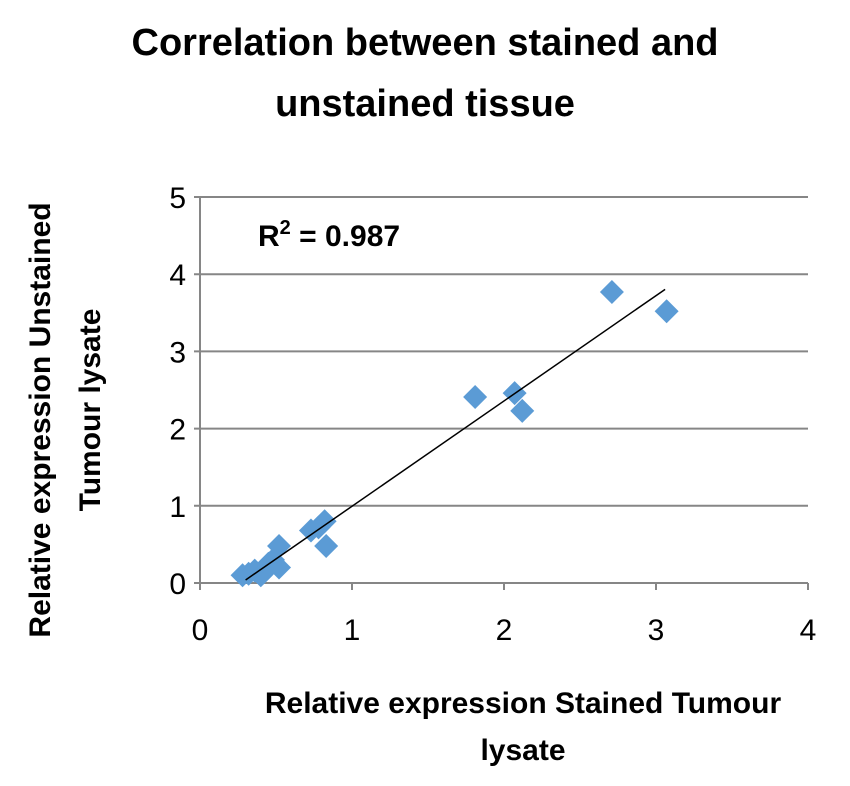  I want to click on chart-title-line-2: unstained tissue, so click(425, 104).